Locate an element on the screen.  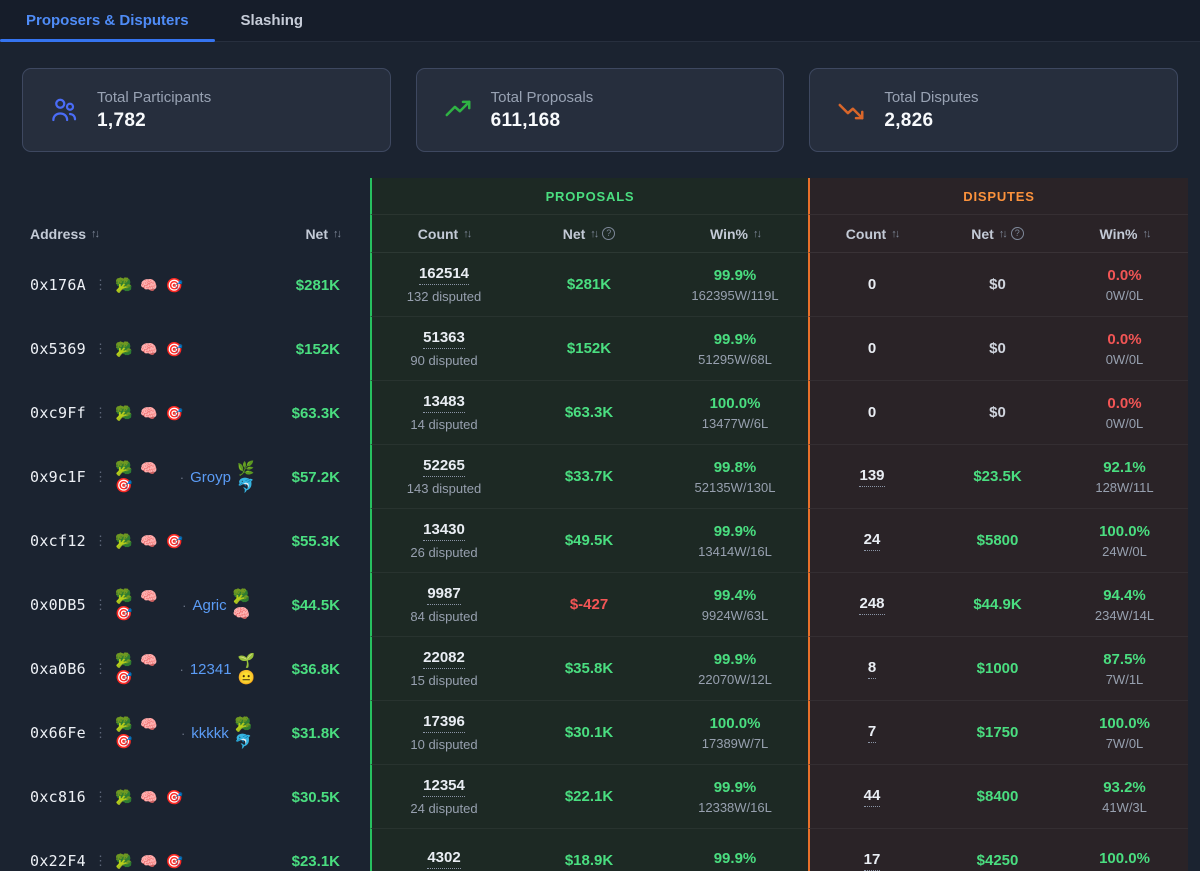
proposals-count: 22082 is located at coordinates (444, 659).